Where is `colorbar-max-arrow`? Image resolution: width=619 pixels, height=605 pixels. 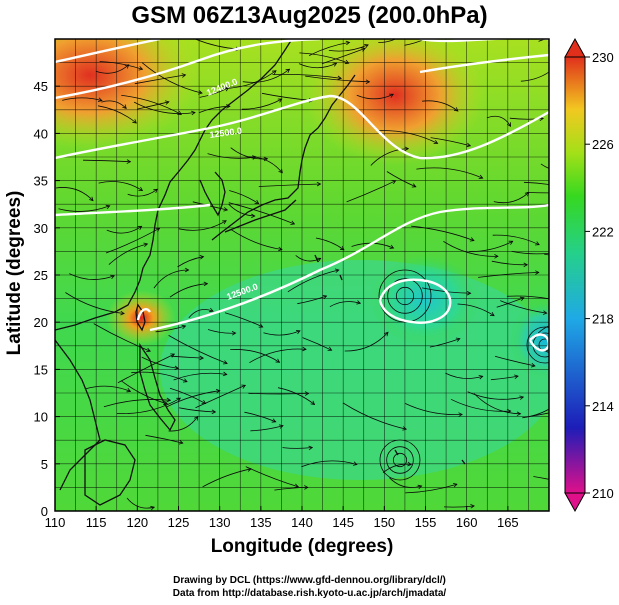 colorbar-max-arrow is located at coordinates (575, 47).